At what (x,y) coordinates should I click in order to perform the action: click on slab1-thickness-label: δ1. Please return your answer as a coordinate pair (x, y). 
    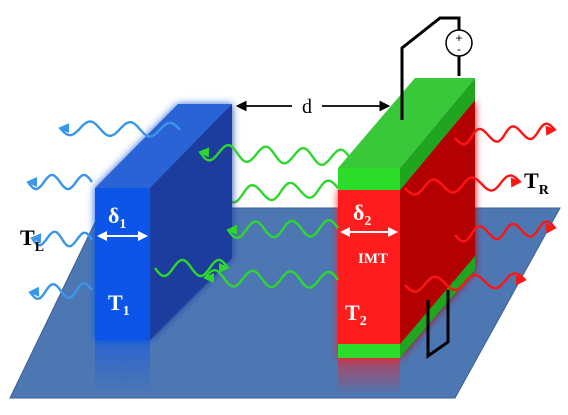
    Looking at the image, I should click on (117, 217).